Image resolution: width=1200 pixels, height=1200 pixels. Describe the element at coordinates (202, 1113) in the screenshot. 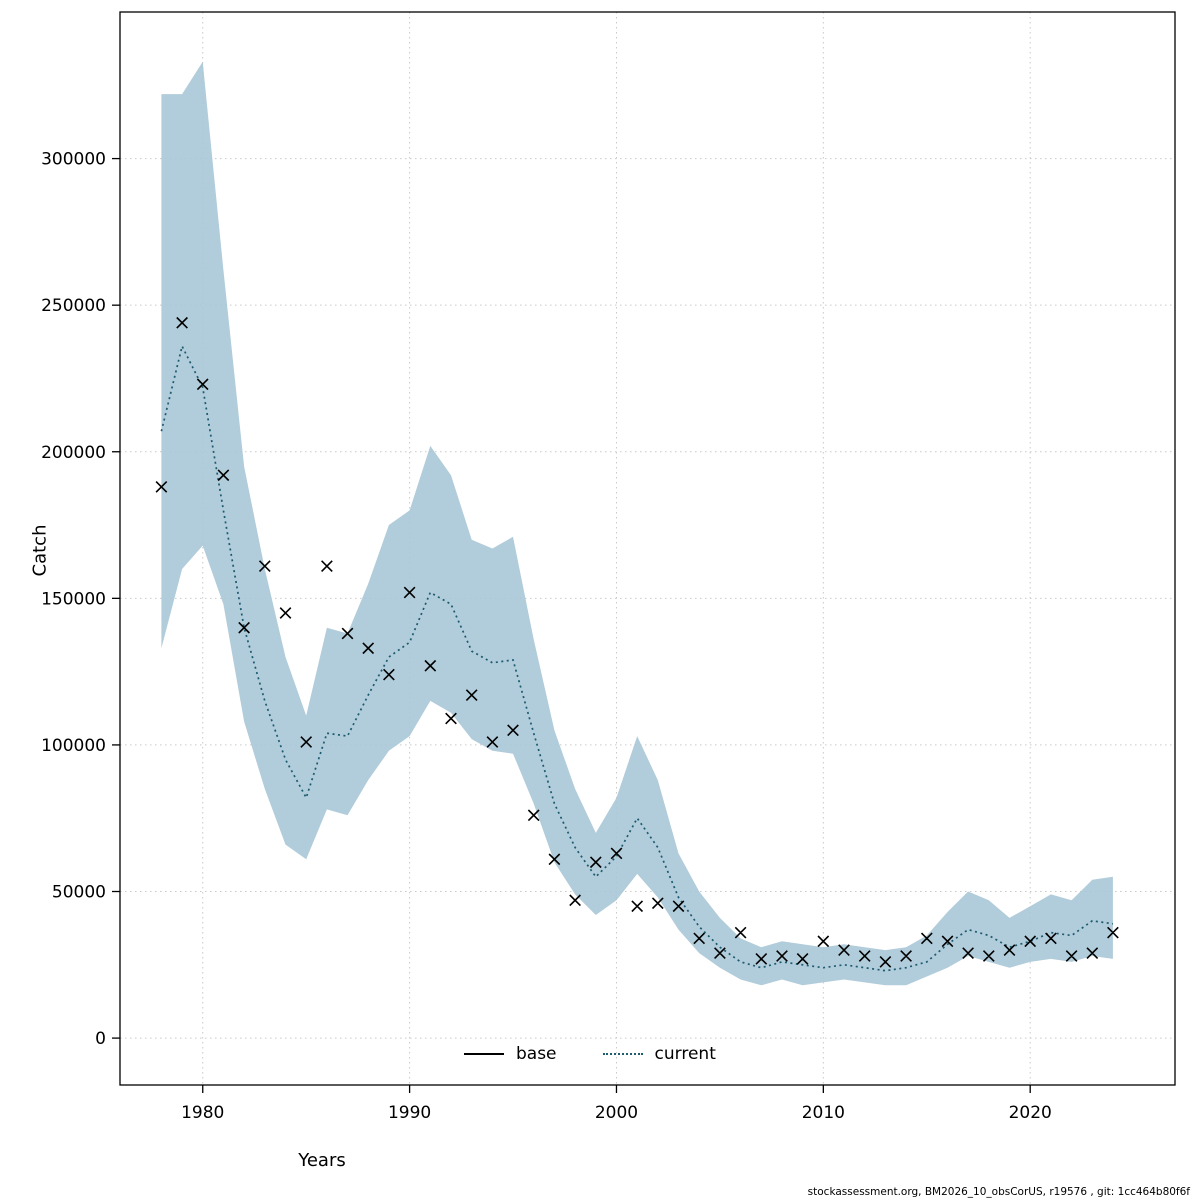

I see `x-tick-label: 1980` at that location.